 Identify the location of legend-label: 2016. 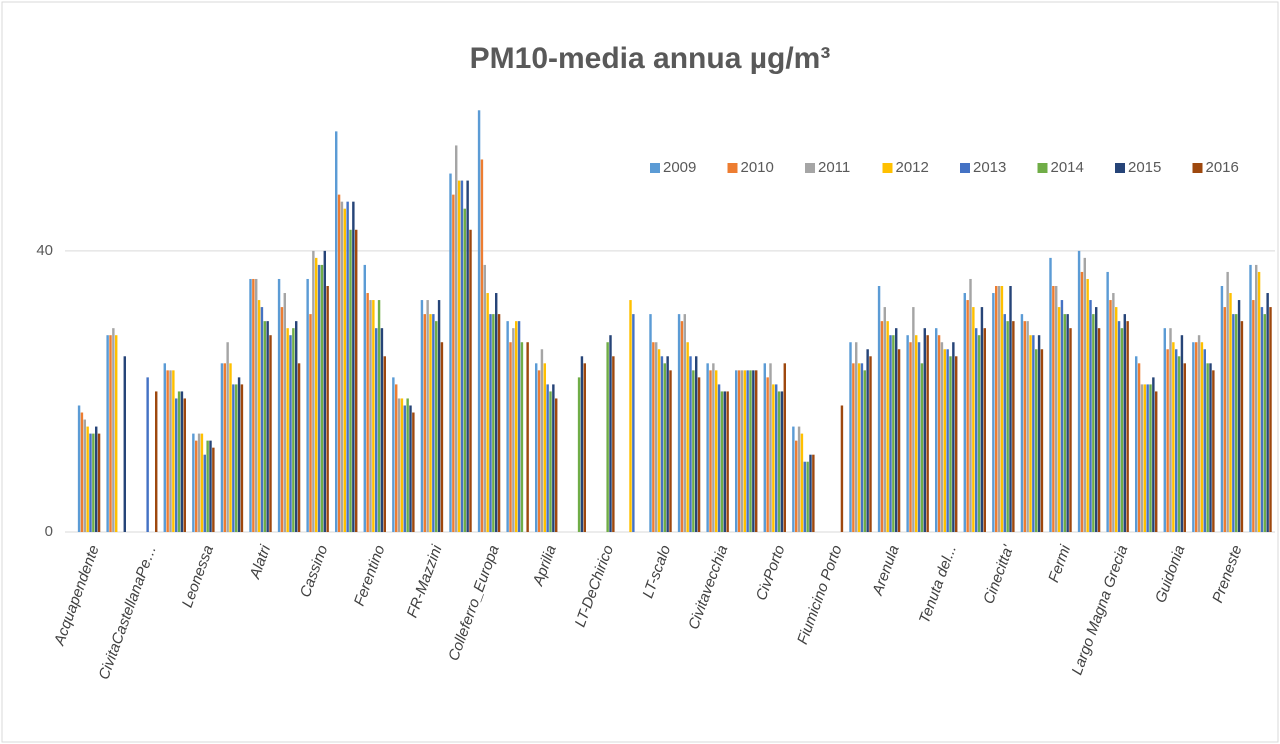
(1222, 167).